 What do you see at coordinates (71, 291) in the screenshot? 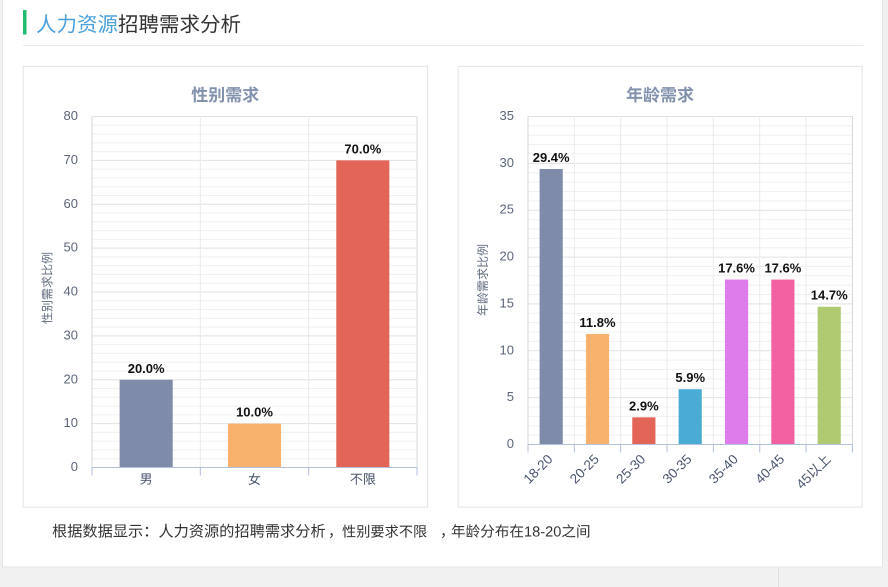
I see `svg-text: 40` at bounding box center [71, 291].